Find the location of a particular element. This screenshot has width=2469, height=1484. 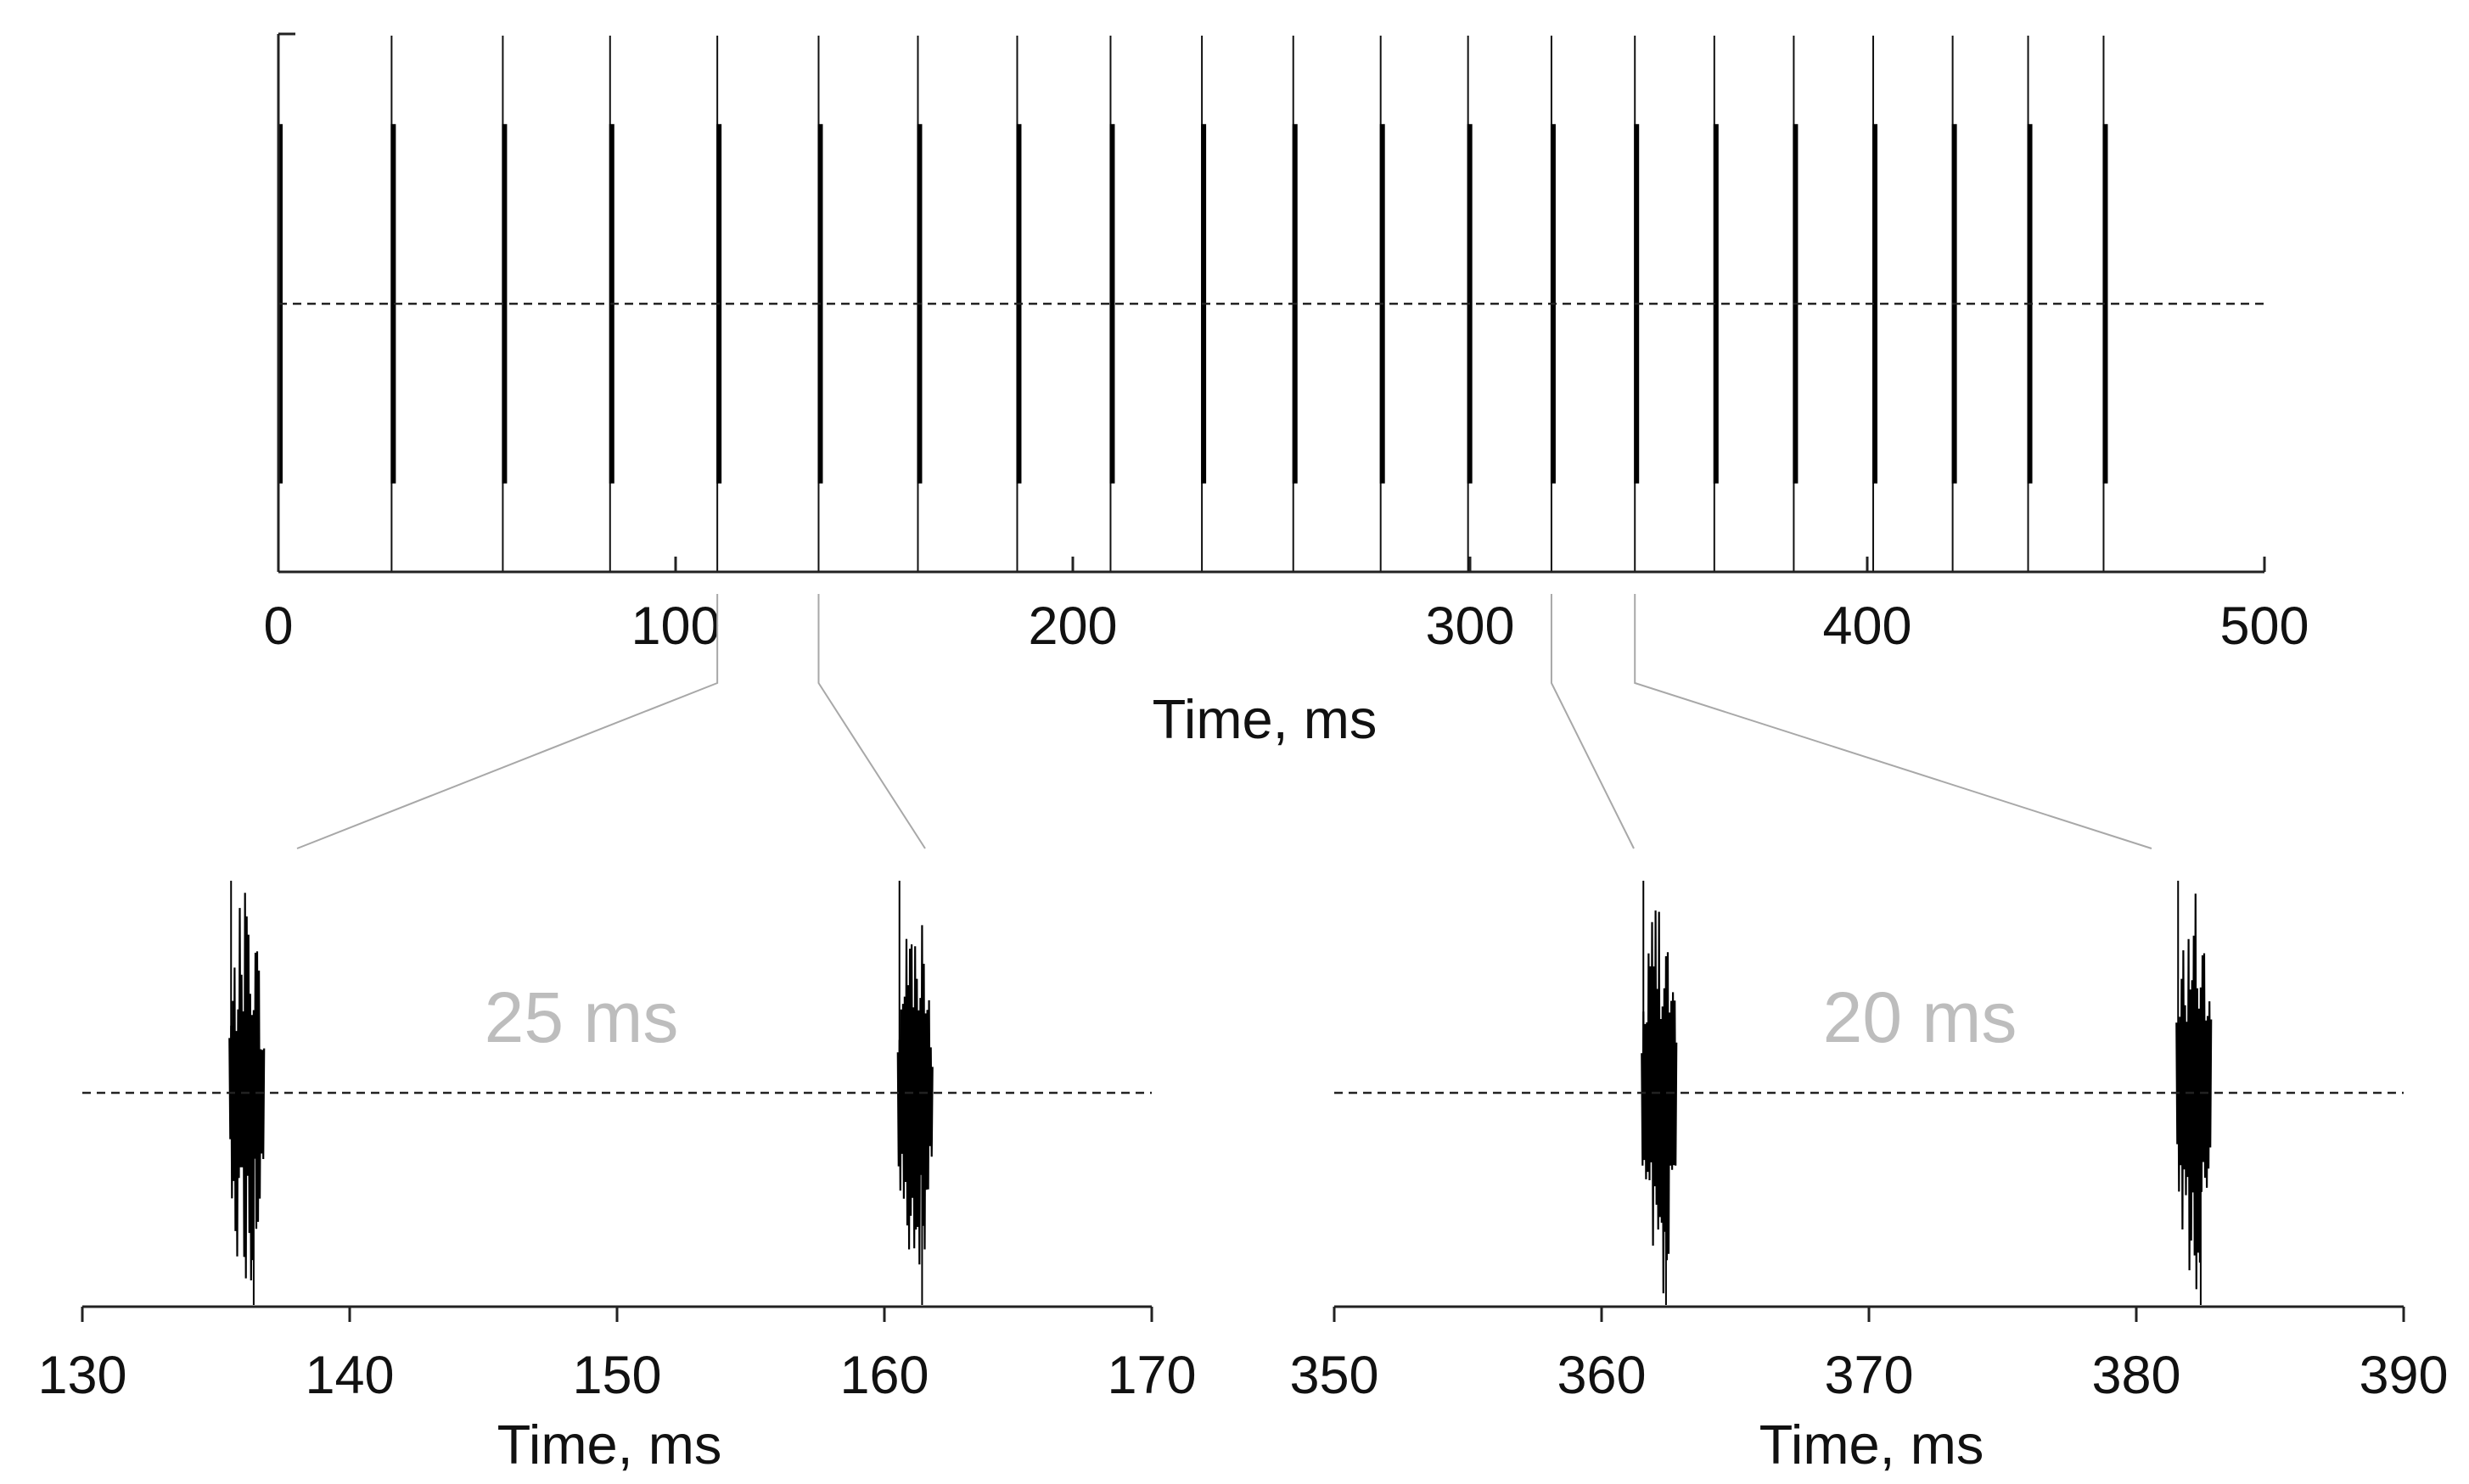

bottom-right-spikes is located at coordinates (1927, 1093).